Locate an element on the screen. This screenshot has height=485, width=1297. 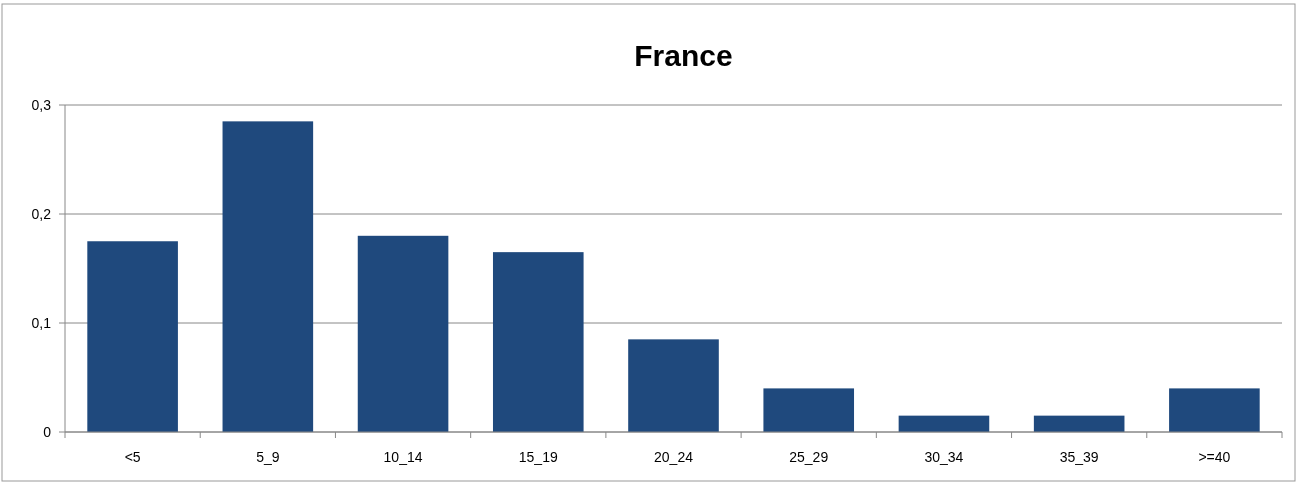
chart-title: France is located at coordinates (683, 55).